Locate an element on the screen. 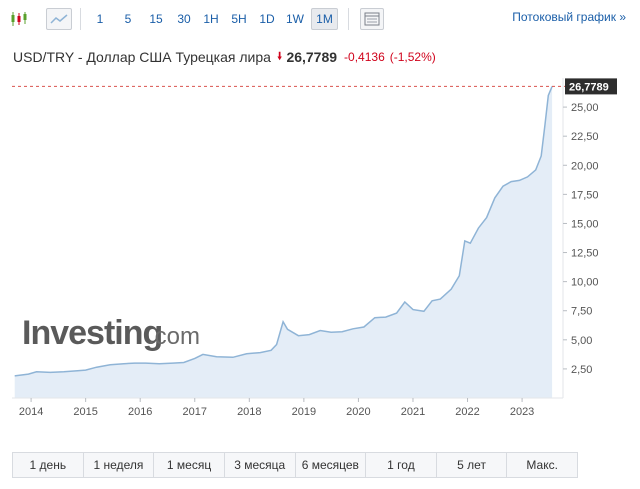 The height and width of the screenshot is (489, 640). x-tick-label: 2020 is located at coordinates (358, 412).